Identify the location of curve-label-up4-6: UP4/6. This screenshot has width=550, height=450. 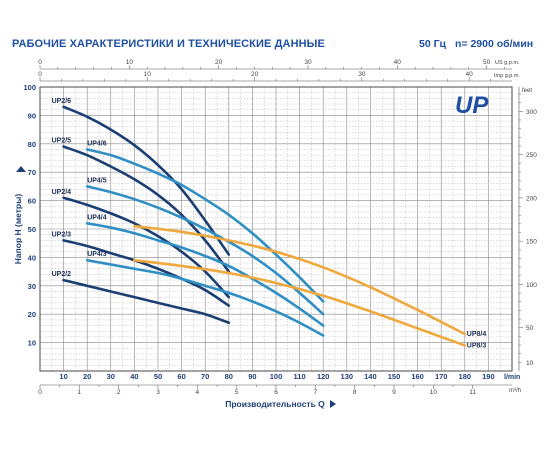
(97, 143).